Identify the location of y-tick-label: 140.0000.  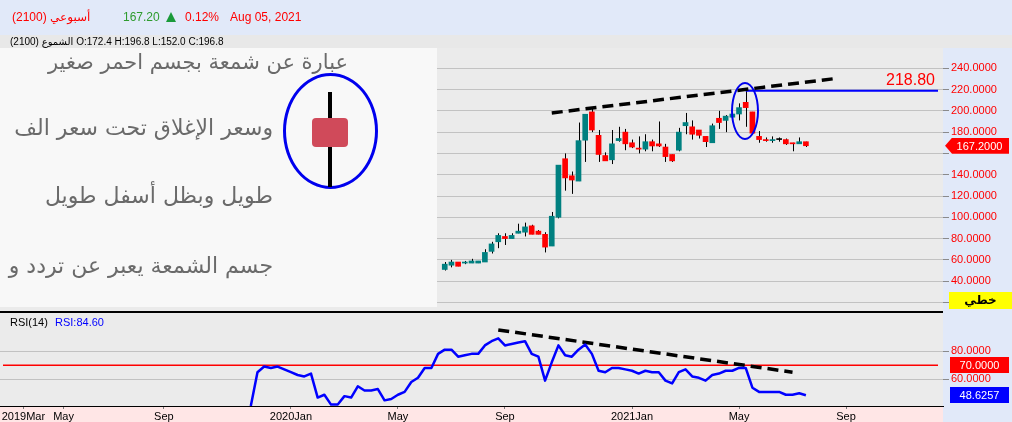
(974, 173).